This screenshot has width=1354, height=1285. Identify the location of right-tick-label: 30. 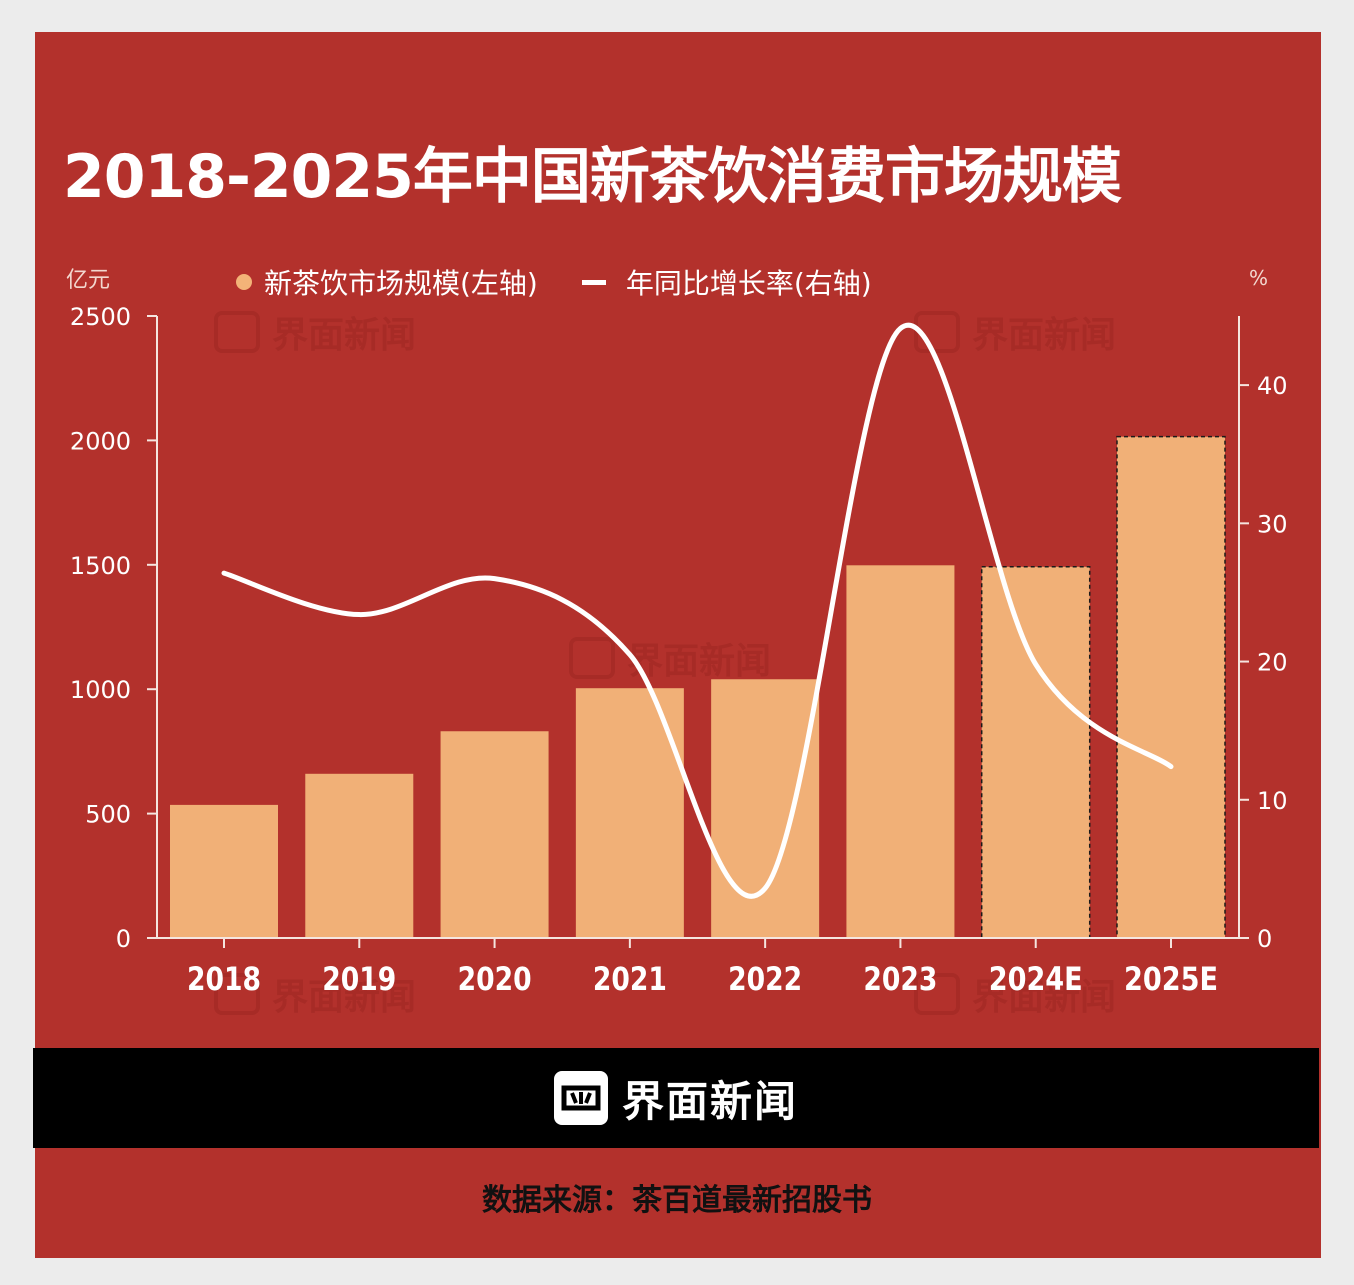
(1272, 524).